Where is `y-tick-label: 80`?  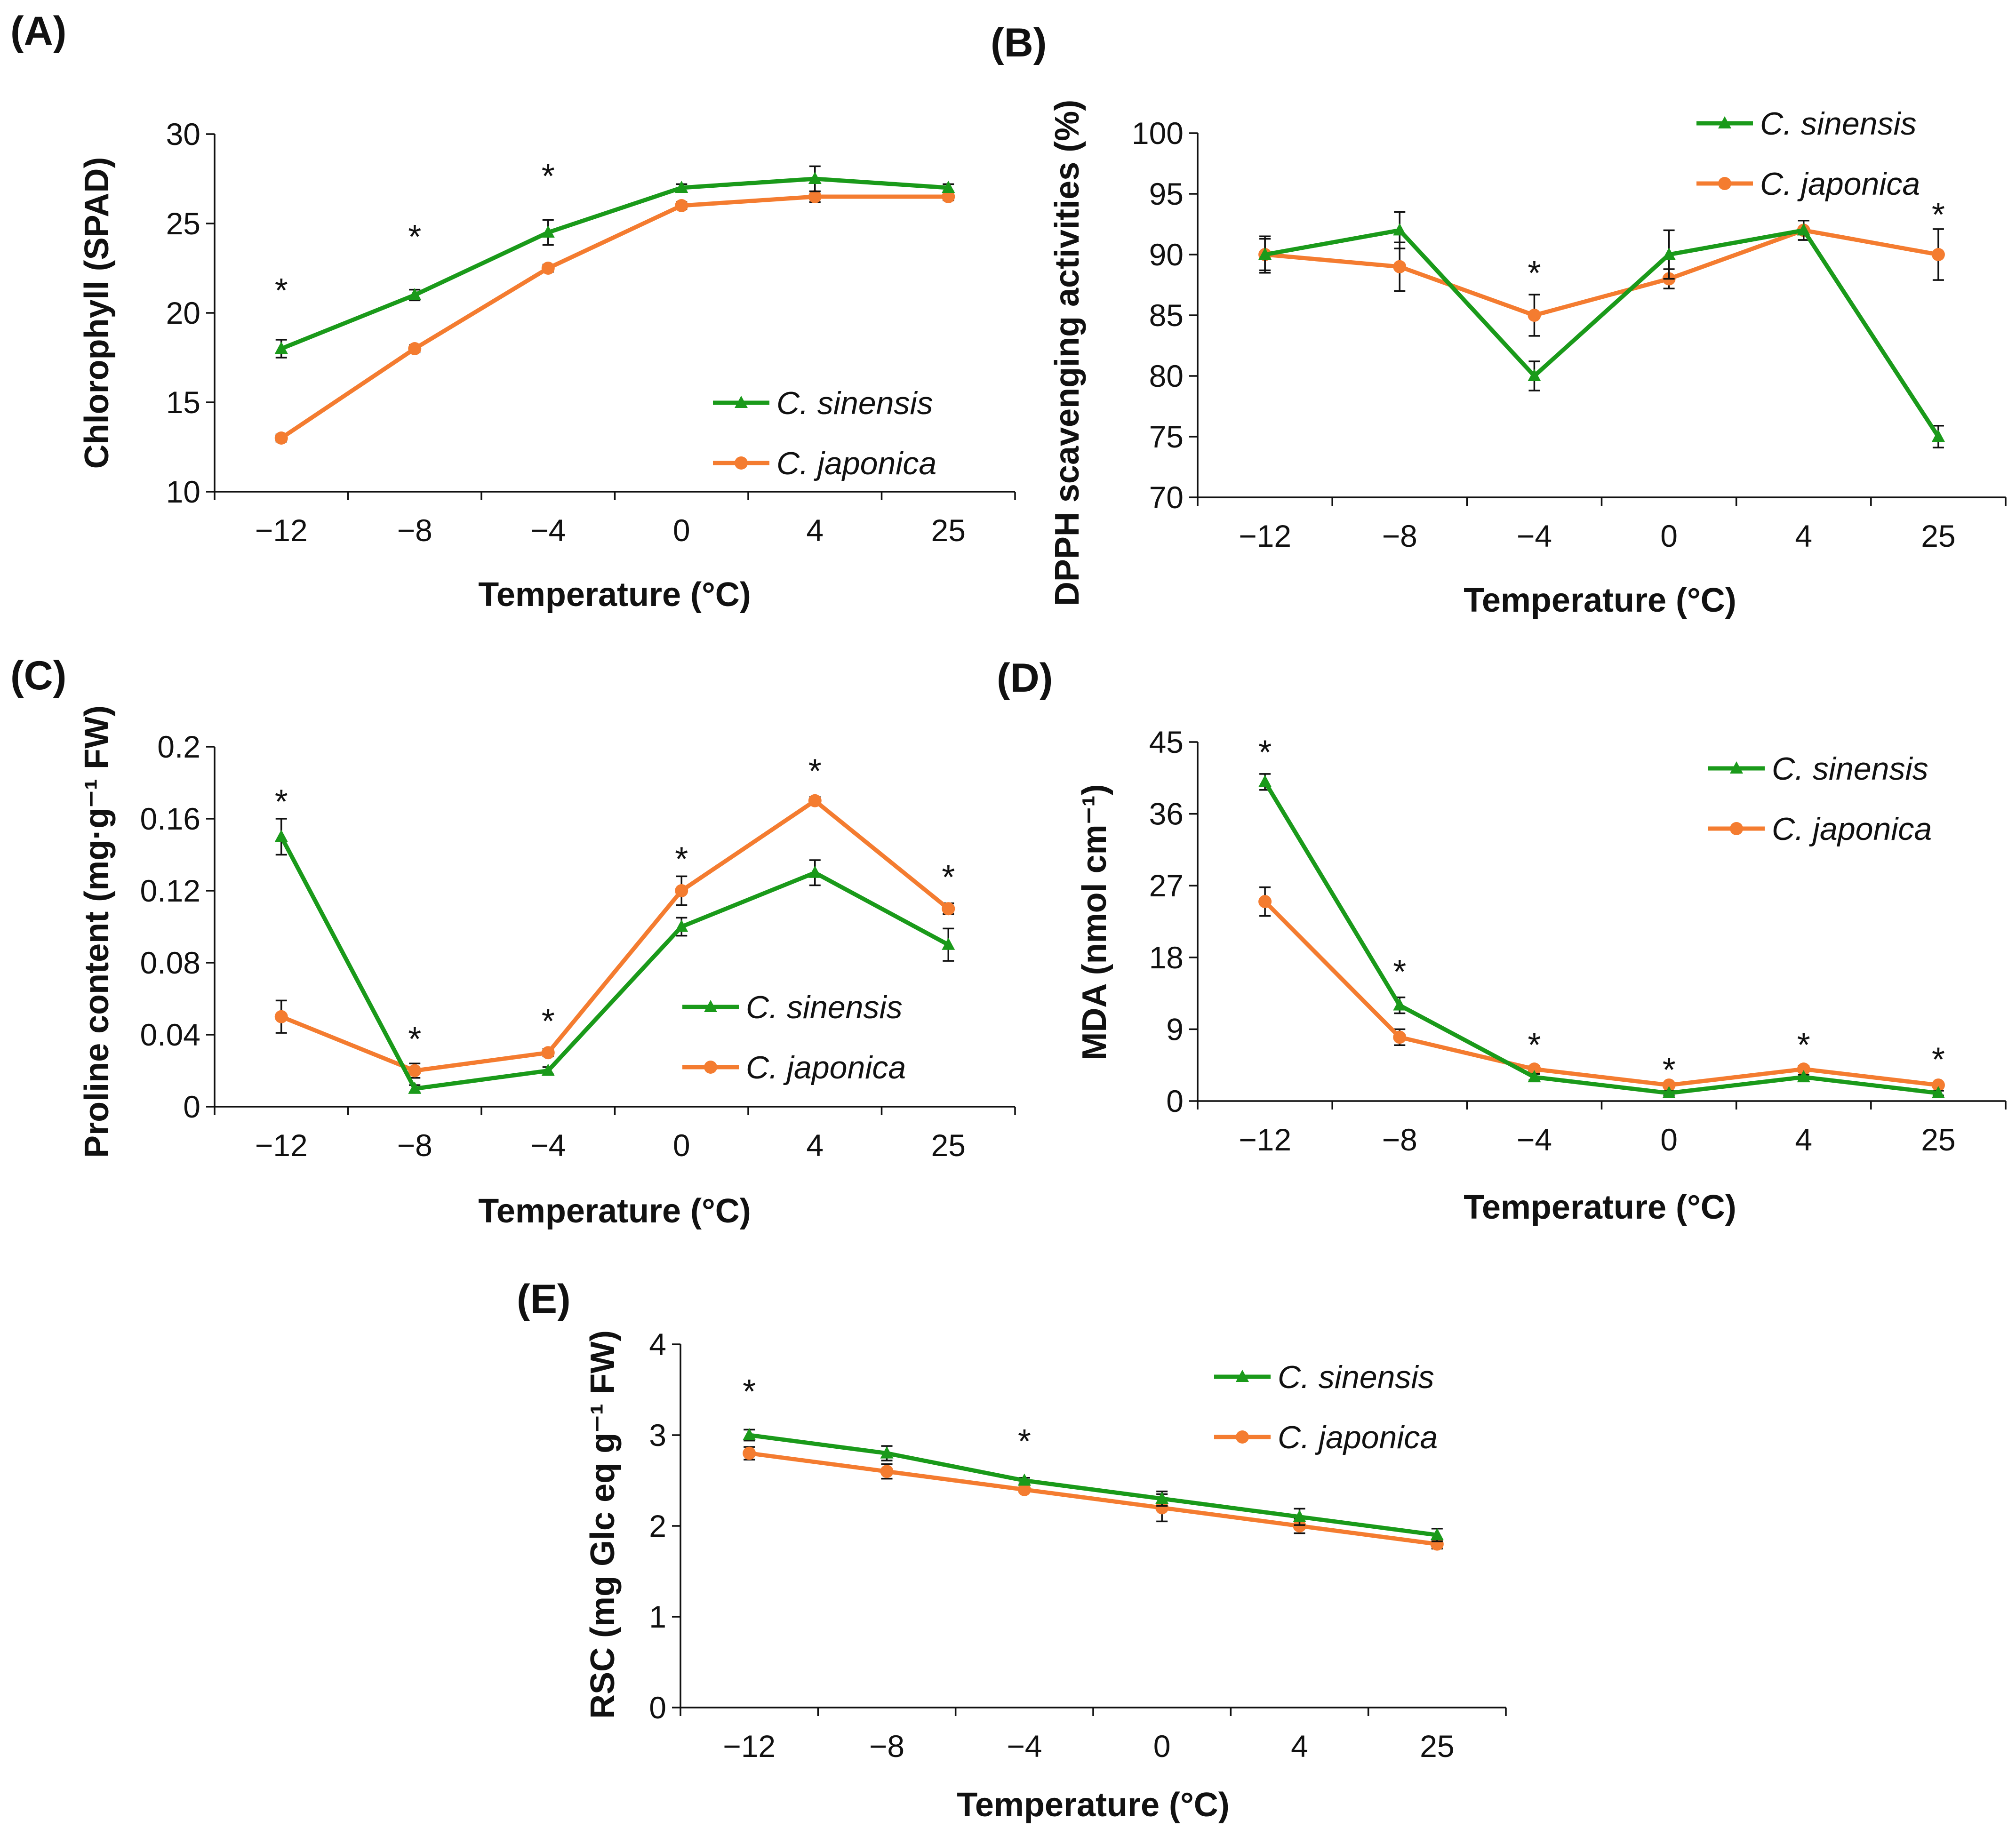
y-tick-label: 80 is located at coordinates (1166, 376).